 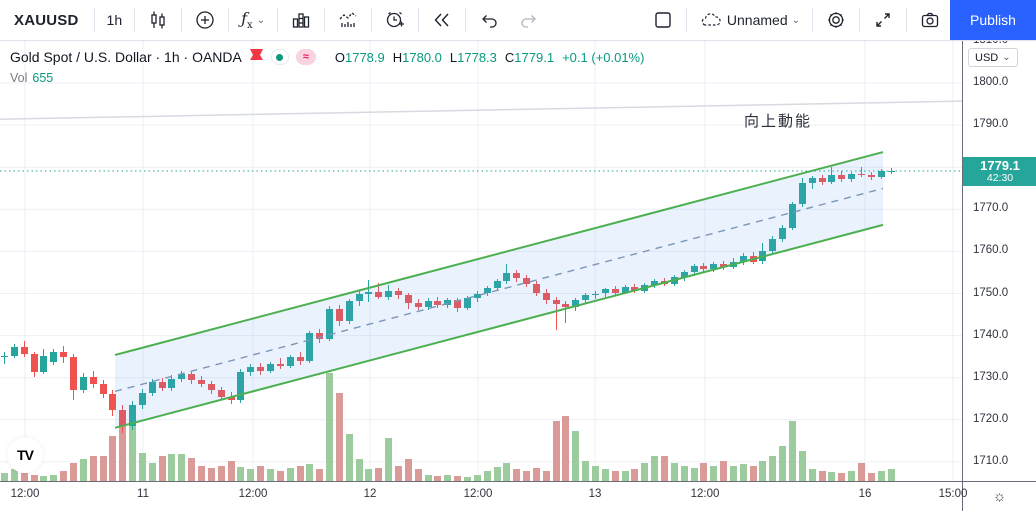 I want to click on expand-icon, so click(x=883, y=20).